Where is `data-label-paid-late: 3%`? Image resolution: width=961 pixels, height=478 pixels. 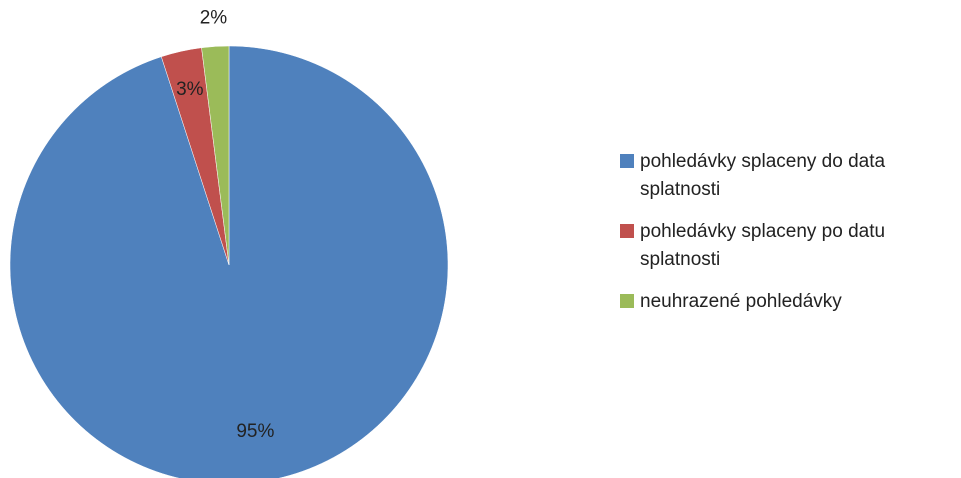
data-label-paid-late: 3% is located at coordinates (190, 89).